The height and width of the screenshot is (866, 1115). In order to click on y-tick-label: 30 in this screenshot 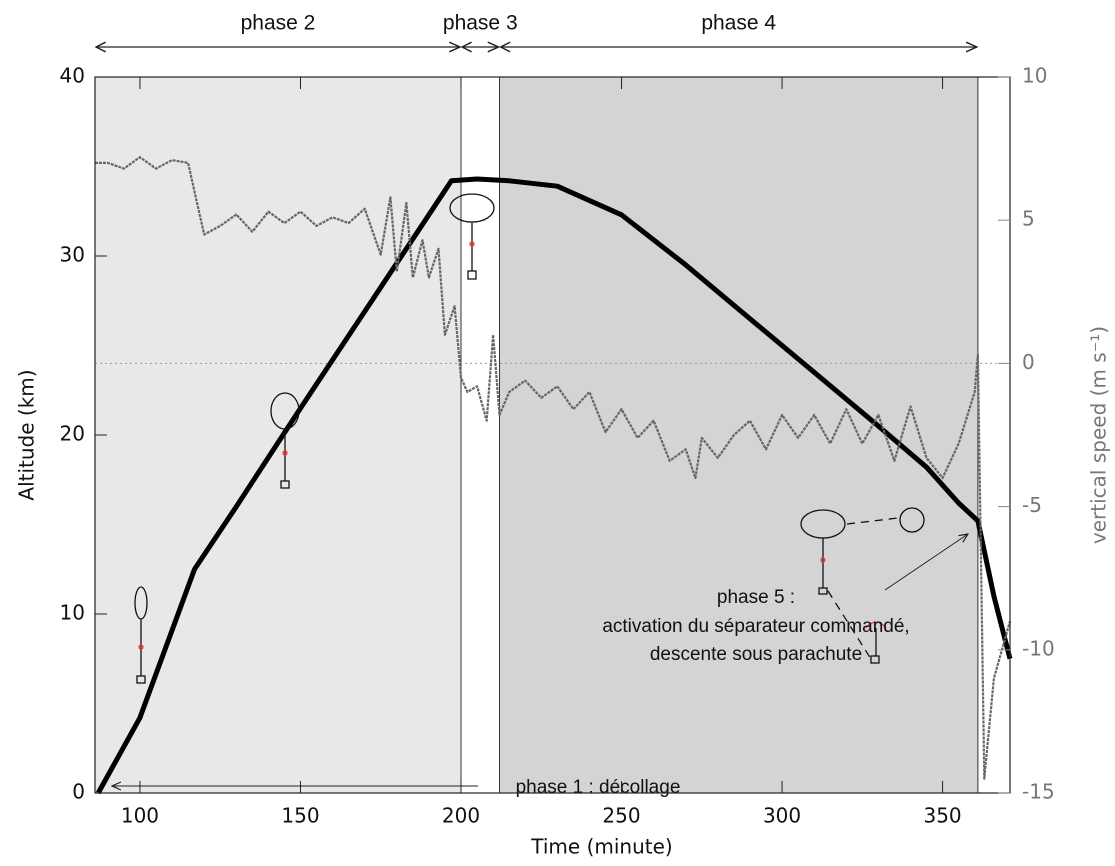, I will do `click(72, 255)`.